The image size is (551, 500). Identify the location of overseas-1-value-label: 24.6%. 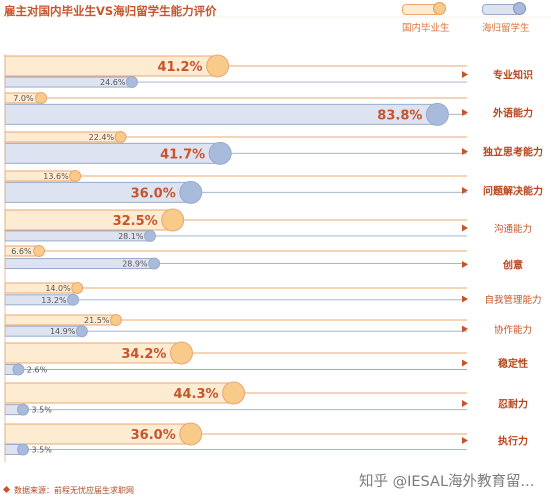
(113, 82).